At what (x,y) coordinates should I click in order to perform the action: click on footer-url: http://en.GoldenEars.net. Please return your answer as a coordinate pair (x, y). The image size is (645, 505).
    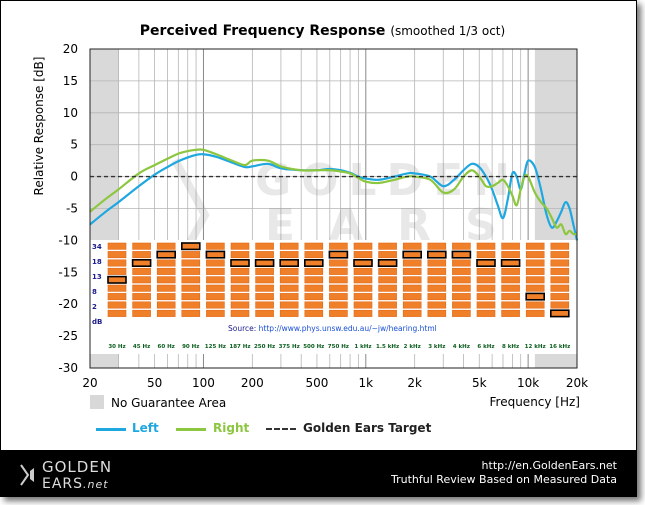
    Looking at the image, I should click on (549, 465).